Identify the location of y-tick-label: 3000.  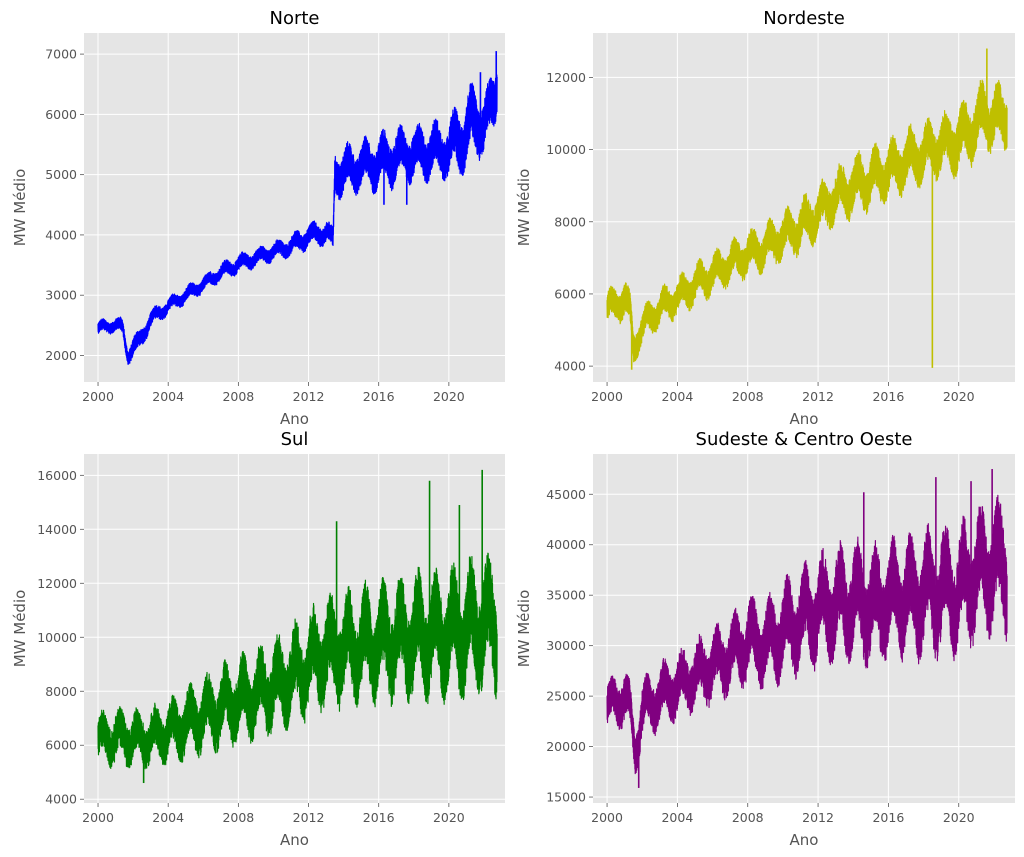
(61, 295).